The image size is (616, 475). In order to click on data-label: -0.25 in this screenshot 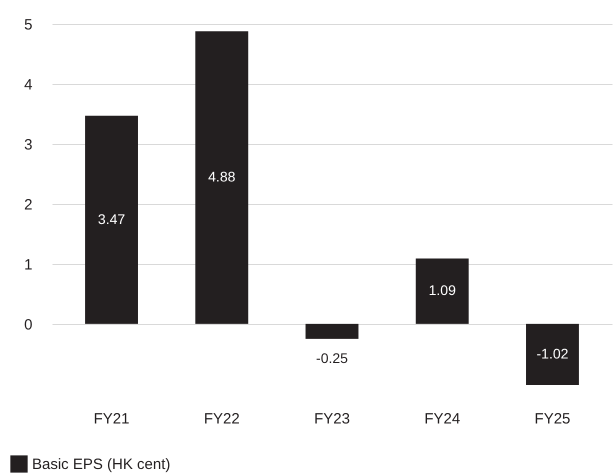, I will do `click(332, 358)`.